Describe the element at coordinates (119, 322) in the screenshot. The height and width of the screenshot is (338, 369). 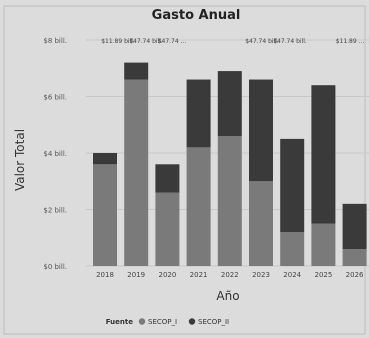
I see `legend-title: Fuente` at that location.